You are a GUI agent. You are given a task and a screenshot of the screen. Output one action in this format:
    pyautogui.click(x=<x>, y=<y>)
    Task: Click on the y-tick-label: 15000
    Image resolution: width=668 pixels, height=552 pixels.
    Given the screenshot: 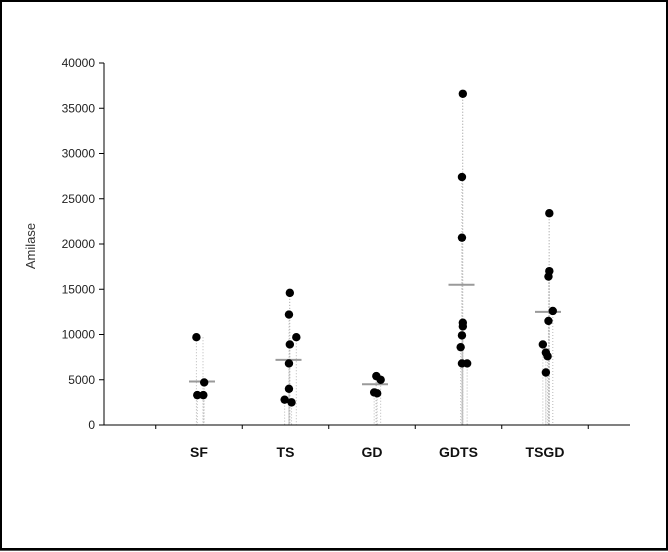 What is the action you would take?
    pyautogui.click(x=79, y=289)
    